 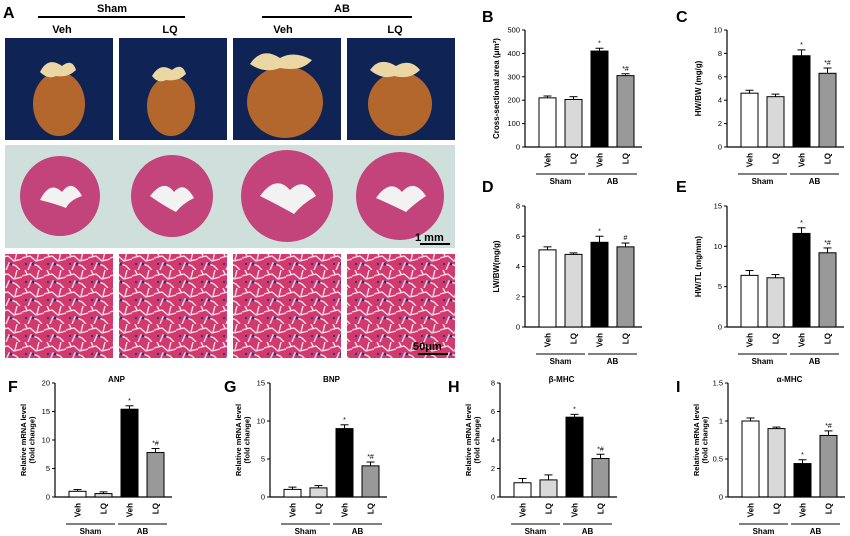 What do you see at coordinates (574, 158) in the screenshot?
I see `x-tick-label-b-1: LQ` at bounding box center [574, 158].